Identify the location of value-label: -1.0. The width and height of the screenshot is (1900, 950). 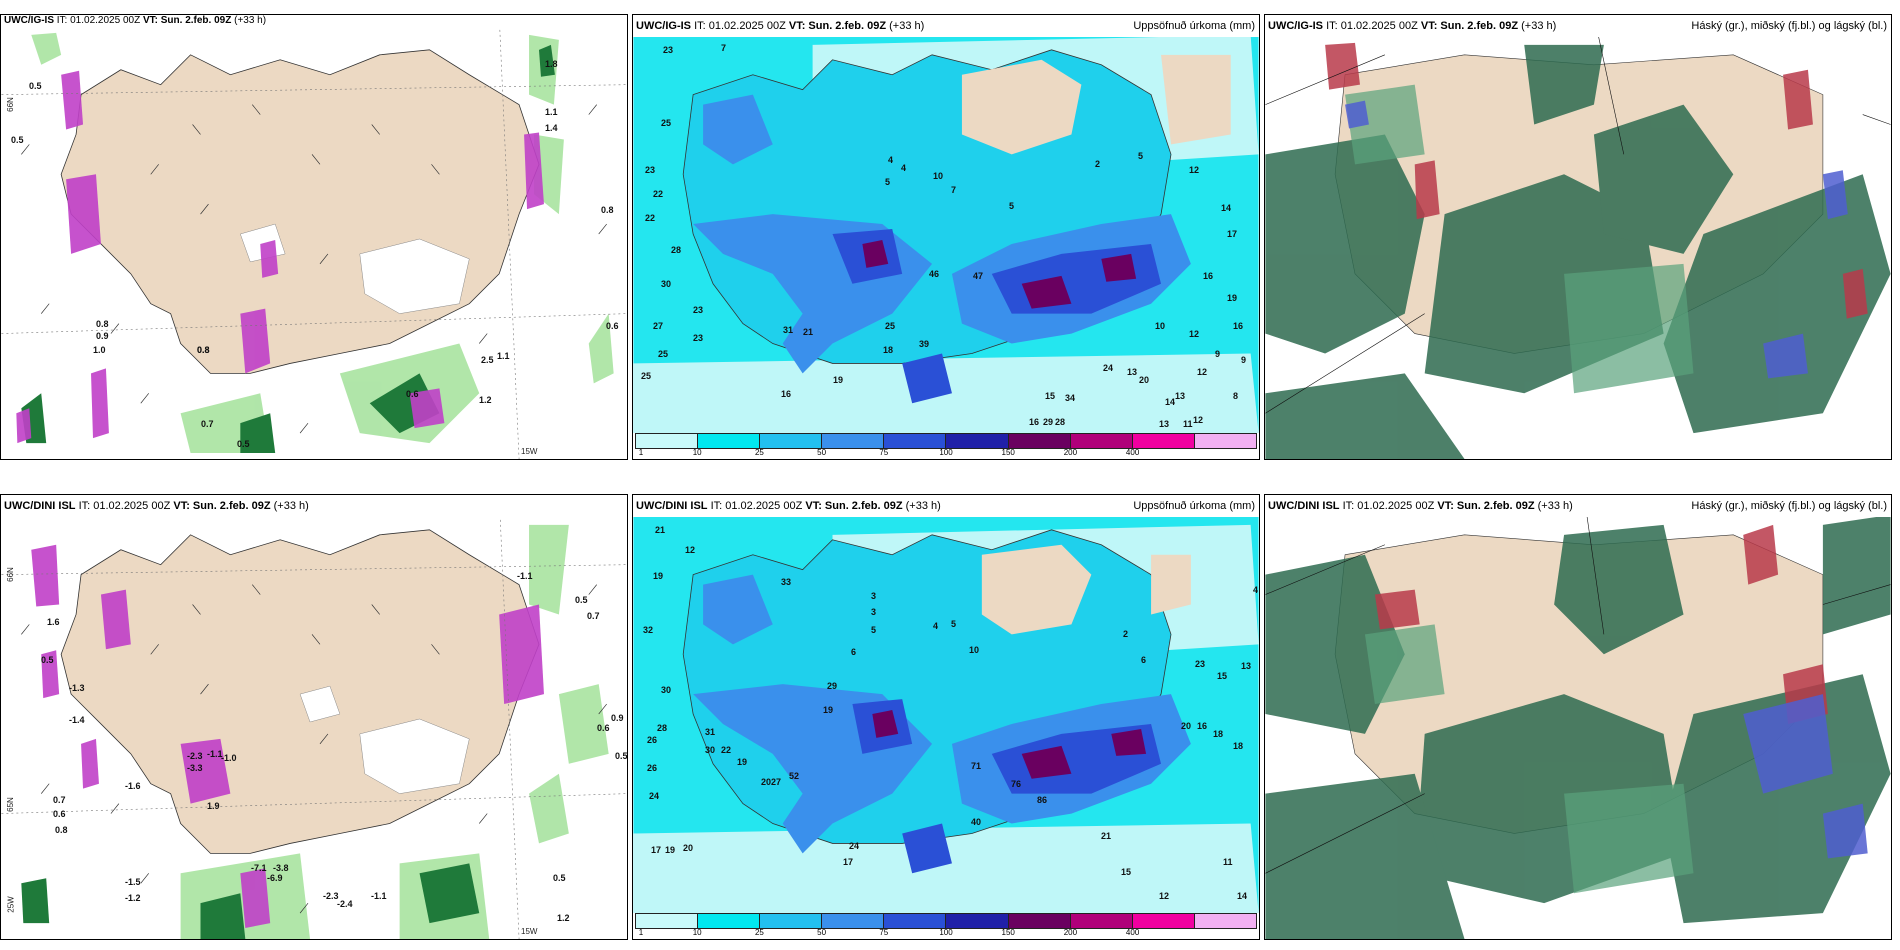
(229, 758).